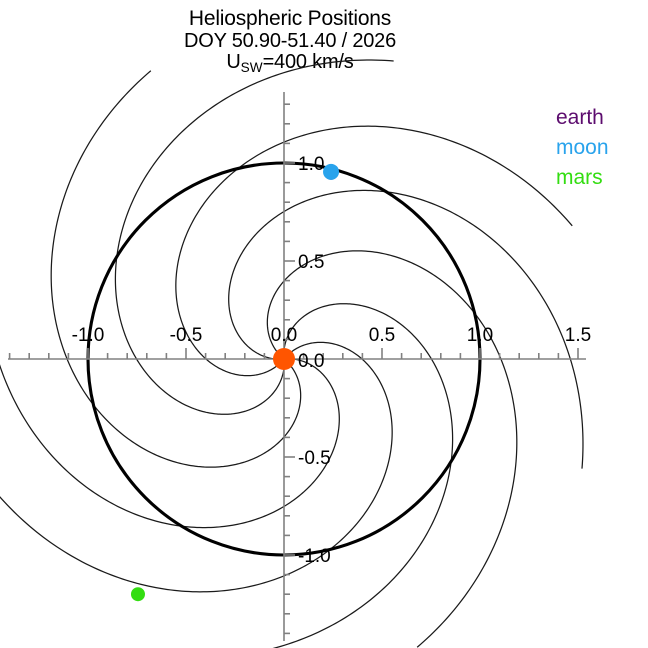  What do you see at coordinates (311, 361) in the screenshot?
I see `y-tick-label: 0.0` at bounding box center [311, 361].